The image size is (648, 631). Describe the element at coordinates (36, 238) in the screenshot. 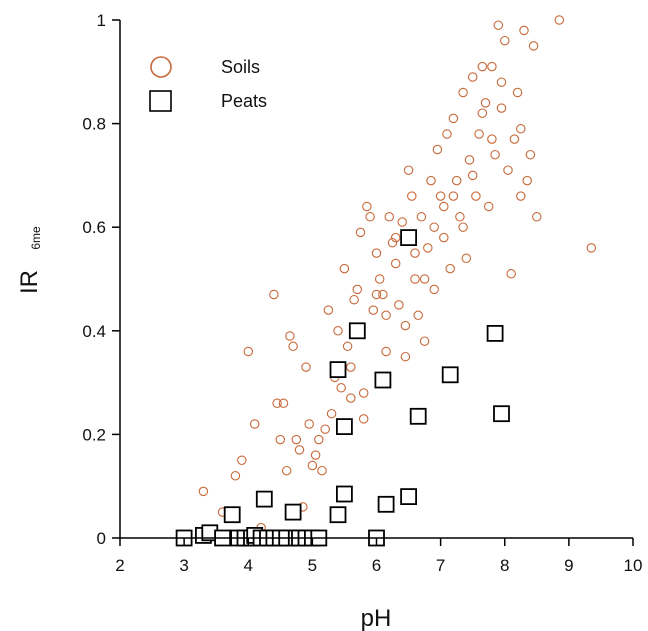

I see `y-axis-title-subscript: 6me` at that location.